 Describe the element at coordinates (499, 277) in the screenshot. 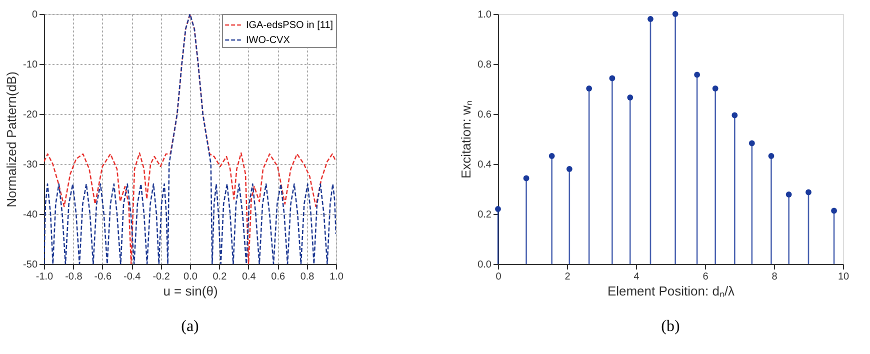

I see `x-tick-label: 0` at that location.